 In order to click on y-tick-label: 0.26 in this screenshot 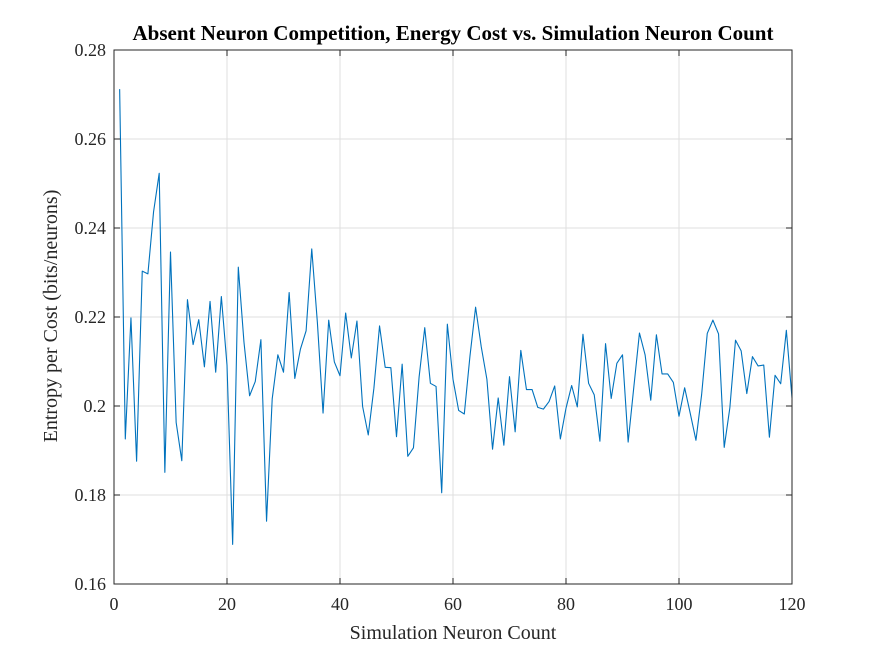, I will do `click(91, 139)`.